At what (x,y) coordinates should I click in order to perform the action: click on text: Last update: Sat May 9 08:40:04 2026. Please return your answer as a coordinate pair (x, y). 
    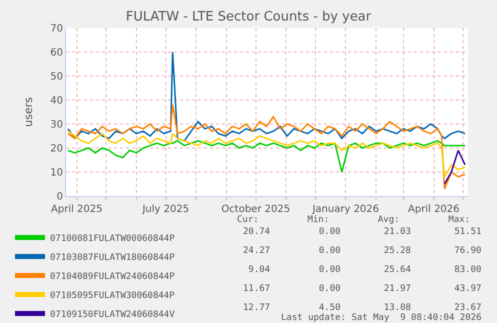
    Looking at the image, I should click on (381, 318).